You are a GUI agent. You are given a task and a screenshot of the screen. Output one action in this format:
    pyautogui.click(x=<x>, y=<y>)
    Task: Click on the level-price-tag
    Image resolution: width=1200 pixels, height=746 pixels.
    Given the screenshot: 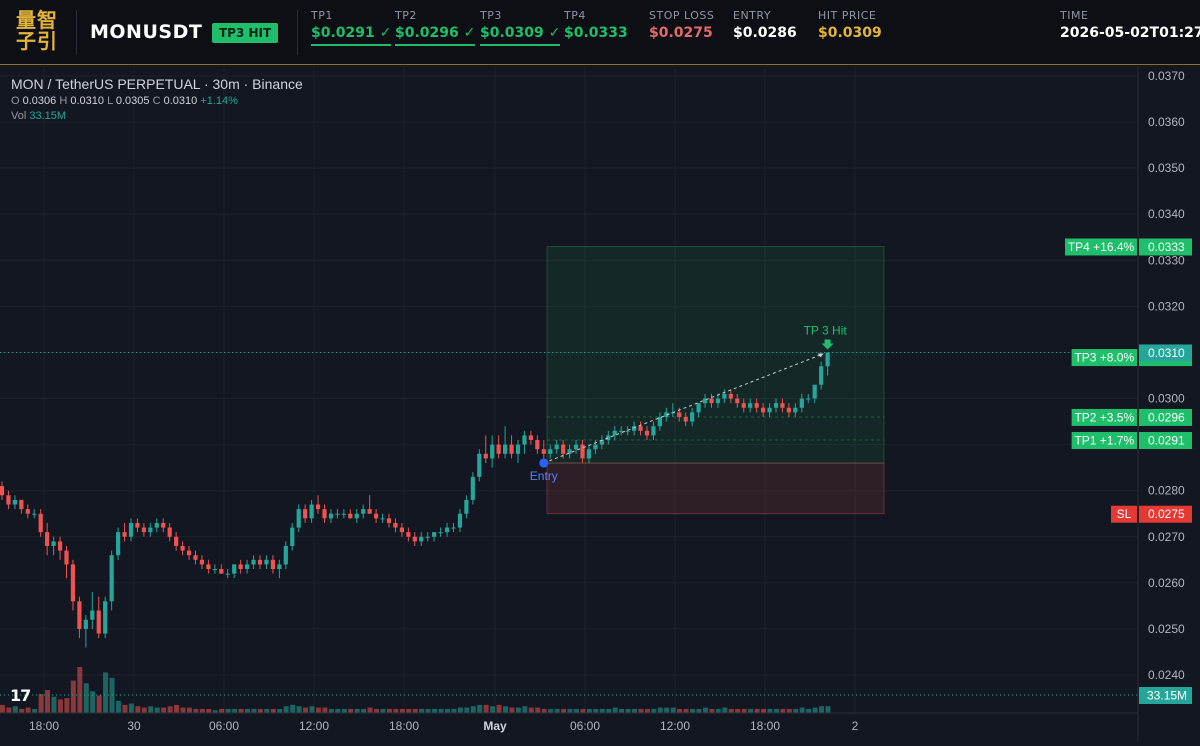 What is the action you would take?
    pyautogui.click(x=1165, y=514)
    